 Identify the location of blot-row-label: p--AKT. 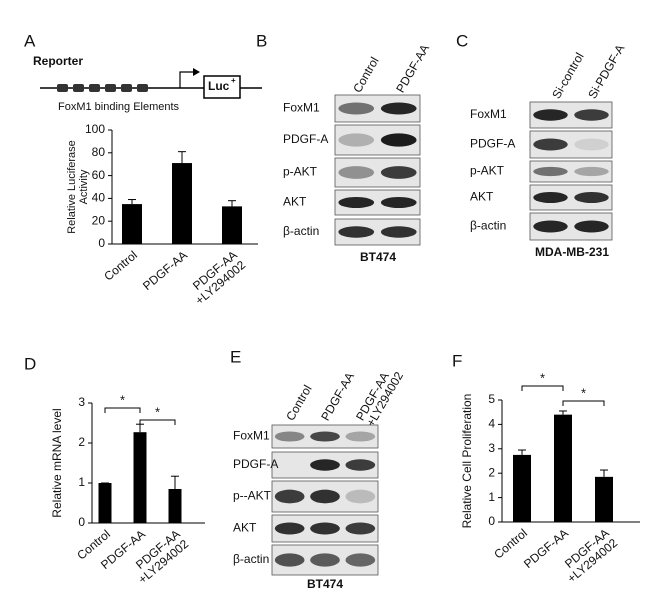
(252, 496).